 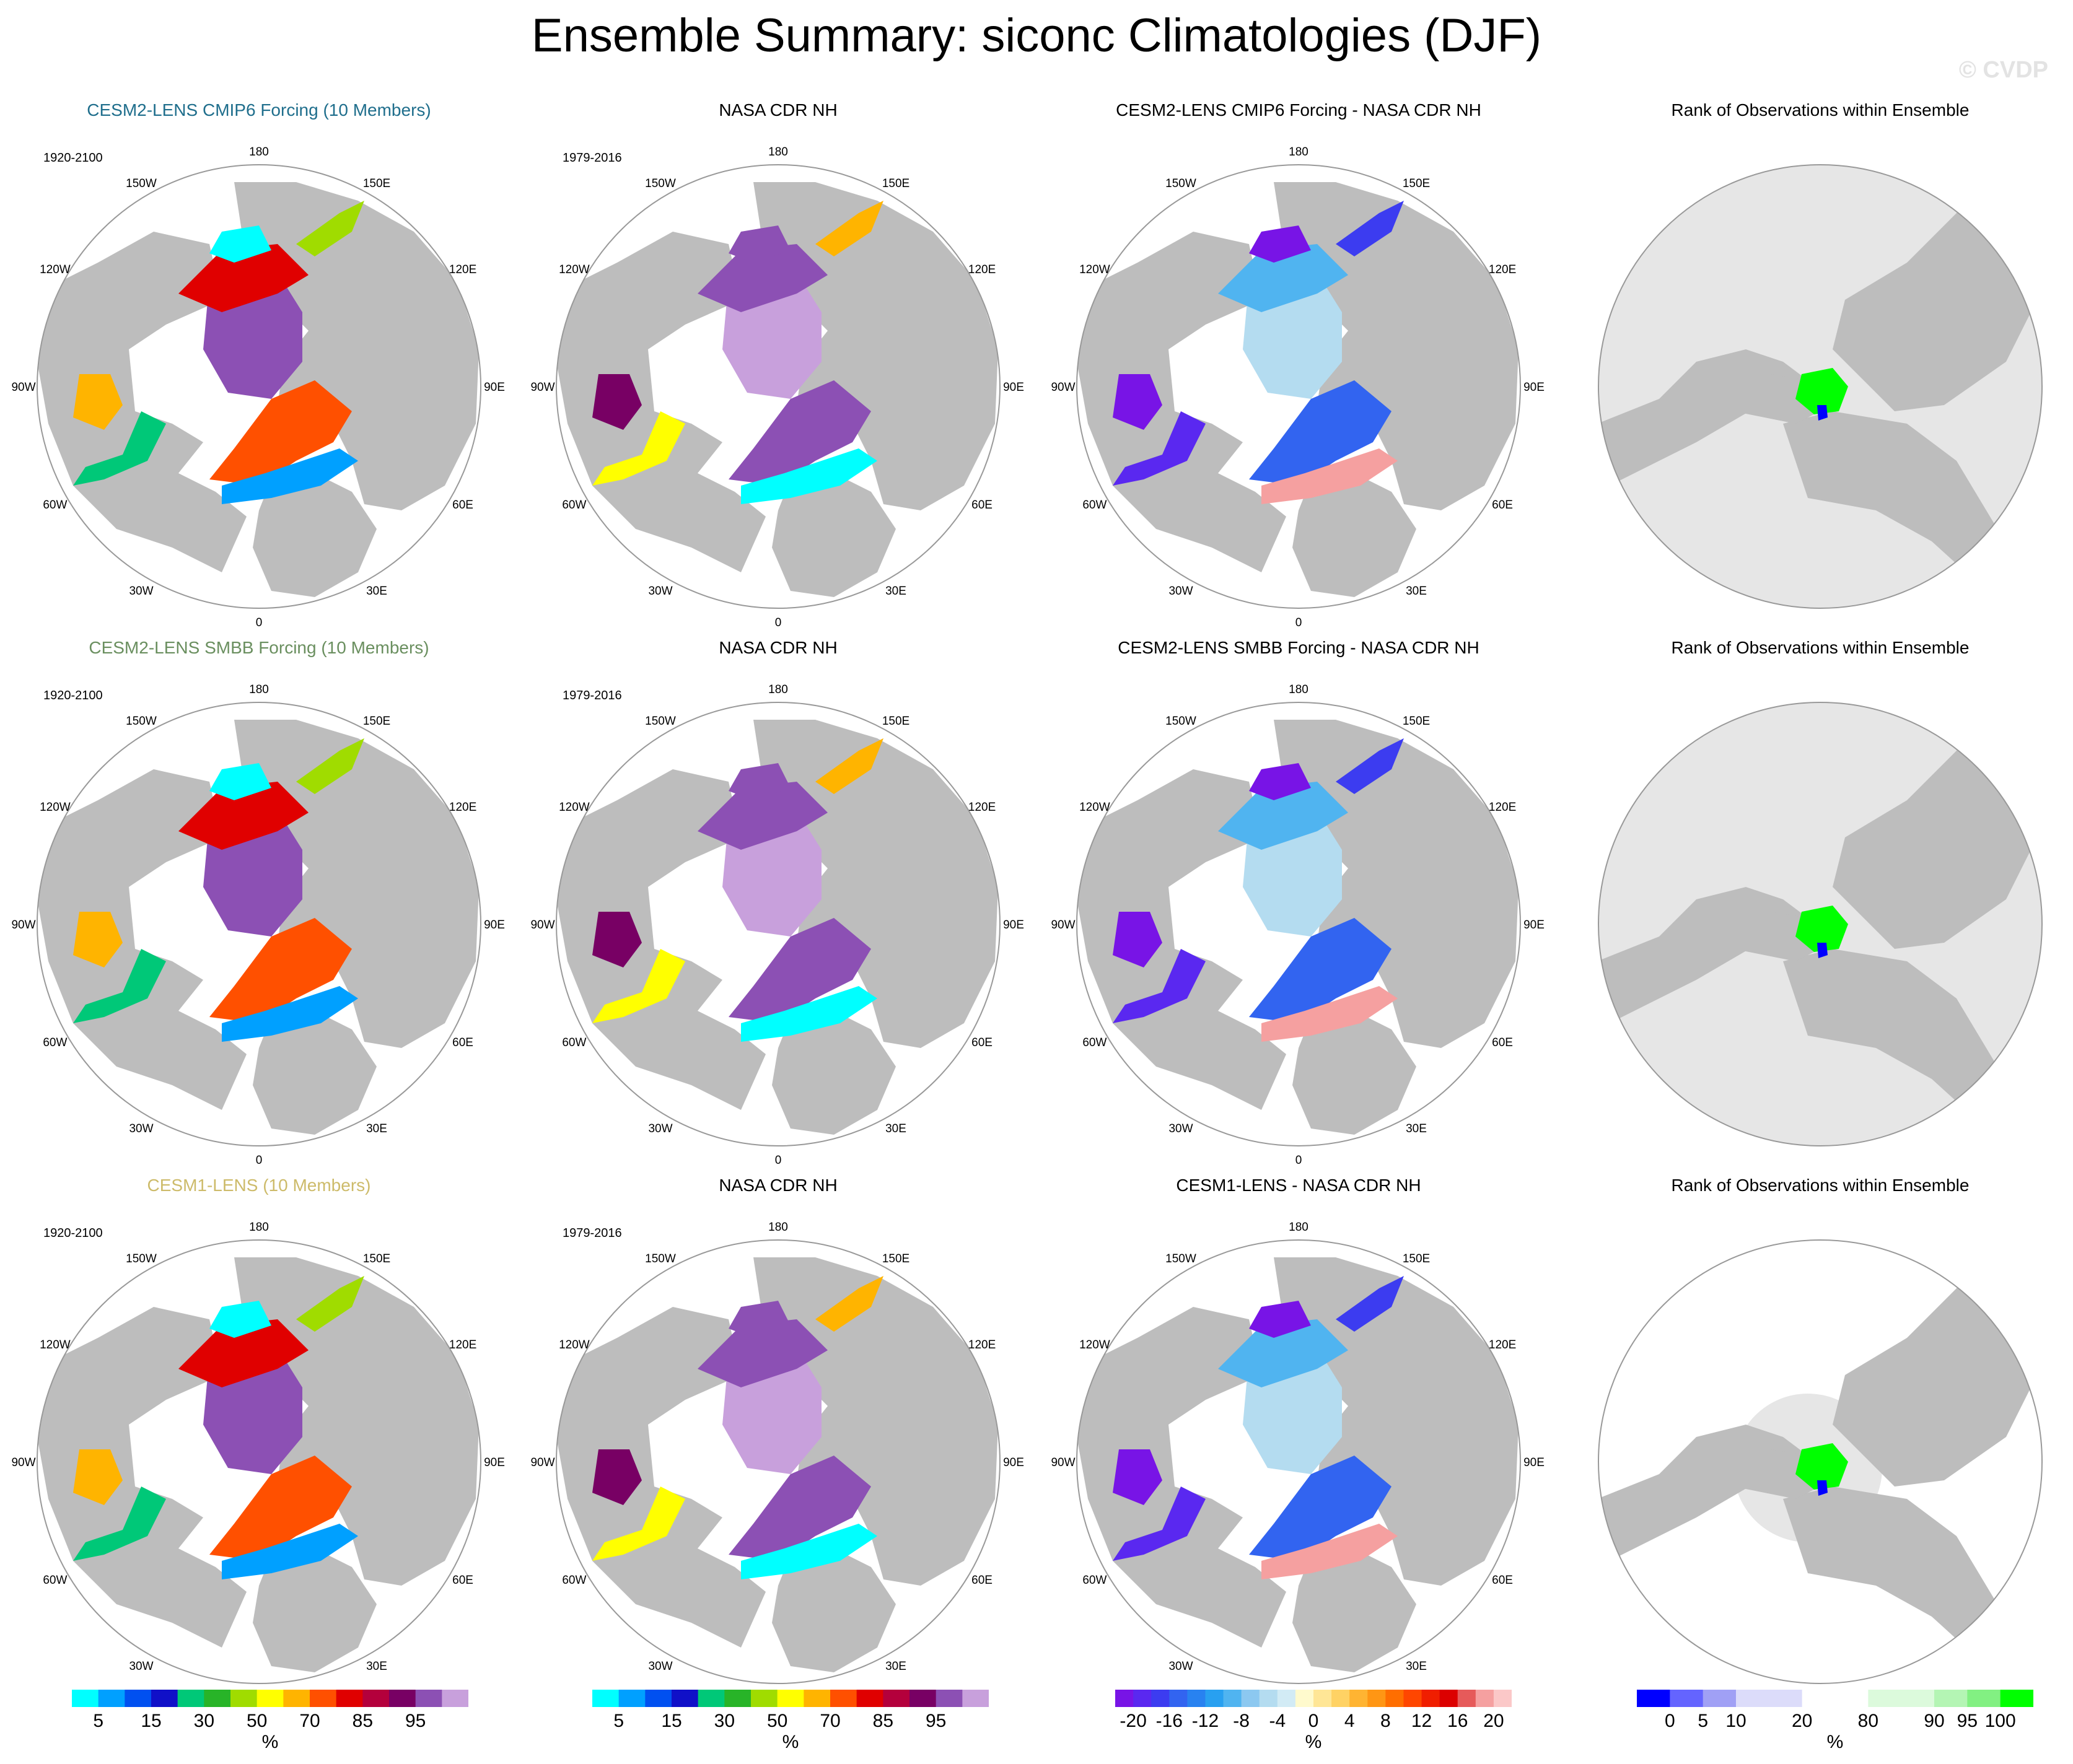 I want to click on rank-globe, so click(x=1821, y=386).